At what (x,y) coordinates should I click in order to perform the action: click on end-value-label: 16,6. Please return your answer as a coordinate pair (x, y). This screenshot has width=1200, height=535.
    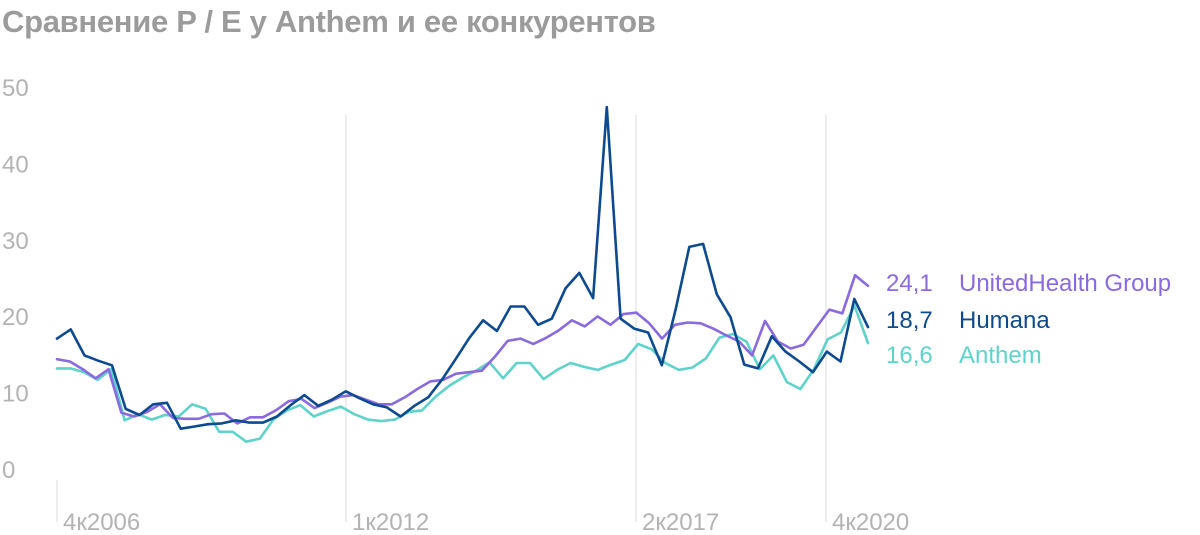
    Looking at the image, I should click on (909, 355).